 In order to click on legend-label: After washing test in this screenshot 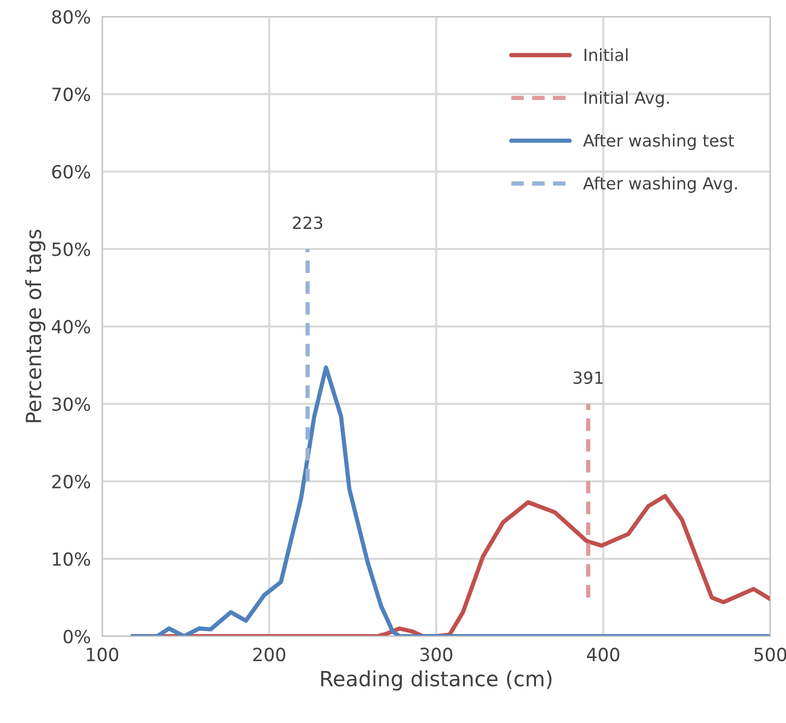, I will do `click(658, 142)`.